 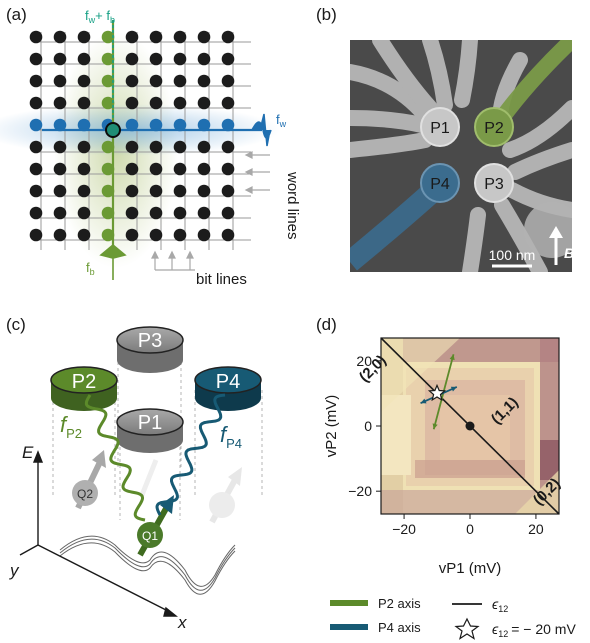 I want to click on crossbar-array, so click(x=140, y=140).